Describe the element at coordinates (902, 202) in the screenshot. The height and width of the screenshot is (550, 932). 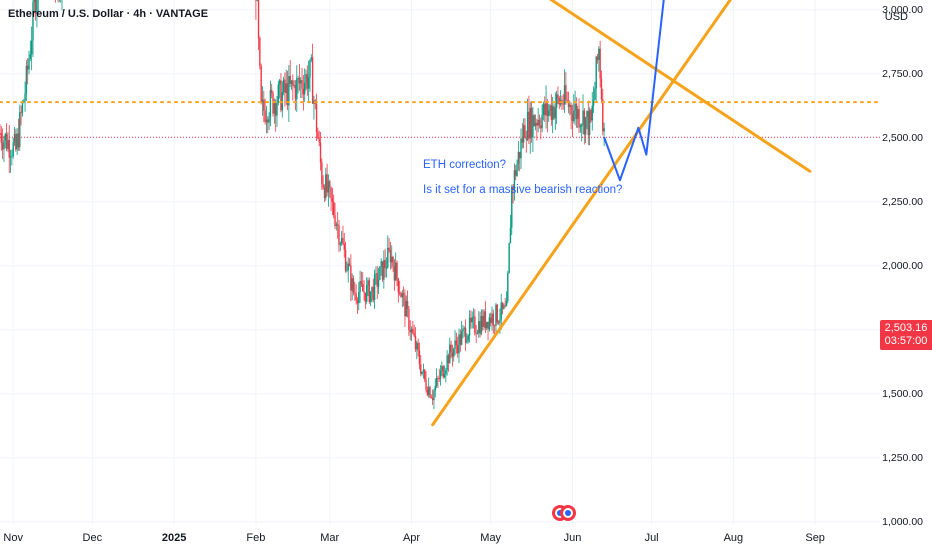
I see `price-tick-label: 2,250.00` at that location.